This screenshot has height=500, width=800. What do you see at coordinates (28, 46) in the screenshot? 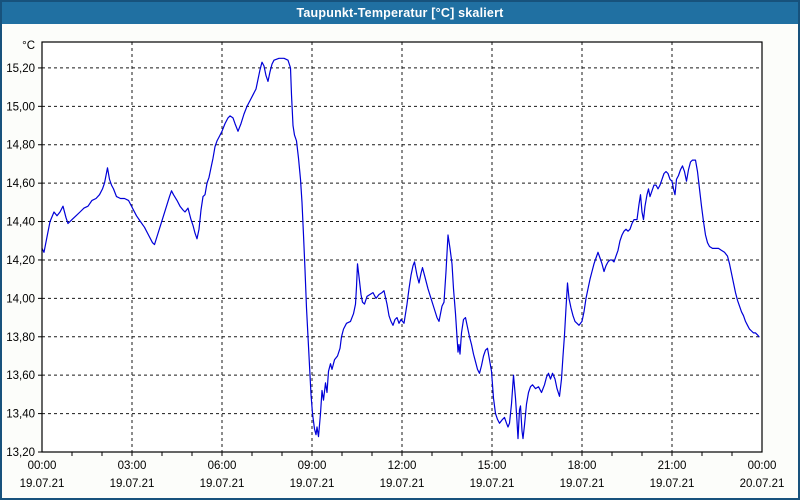
I see `y-axis-unit-label: °C` at bounding box center [28, 46].